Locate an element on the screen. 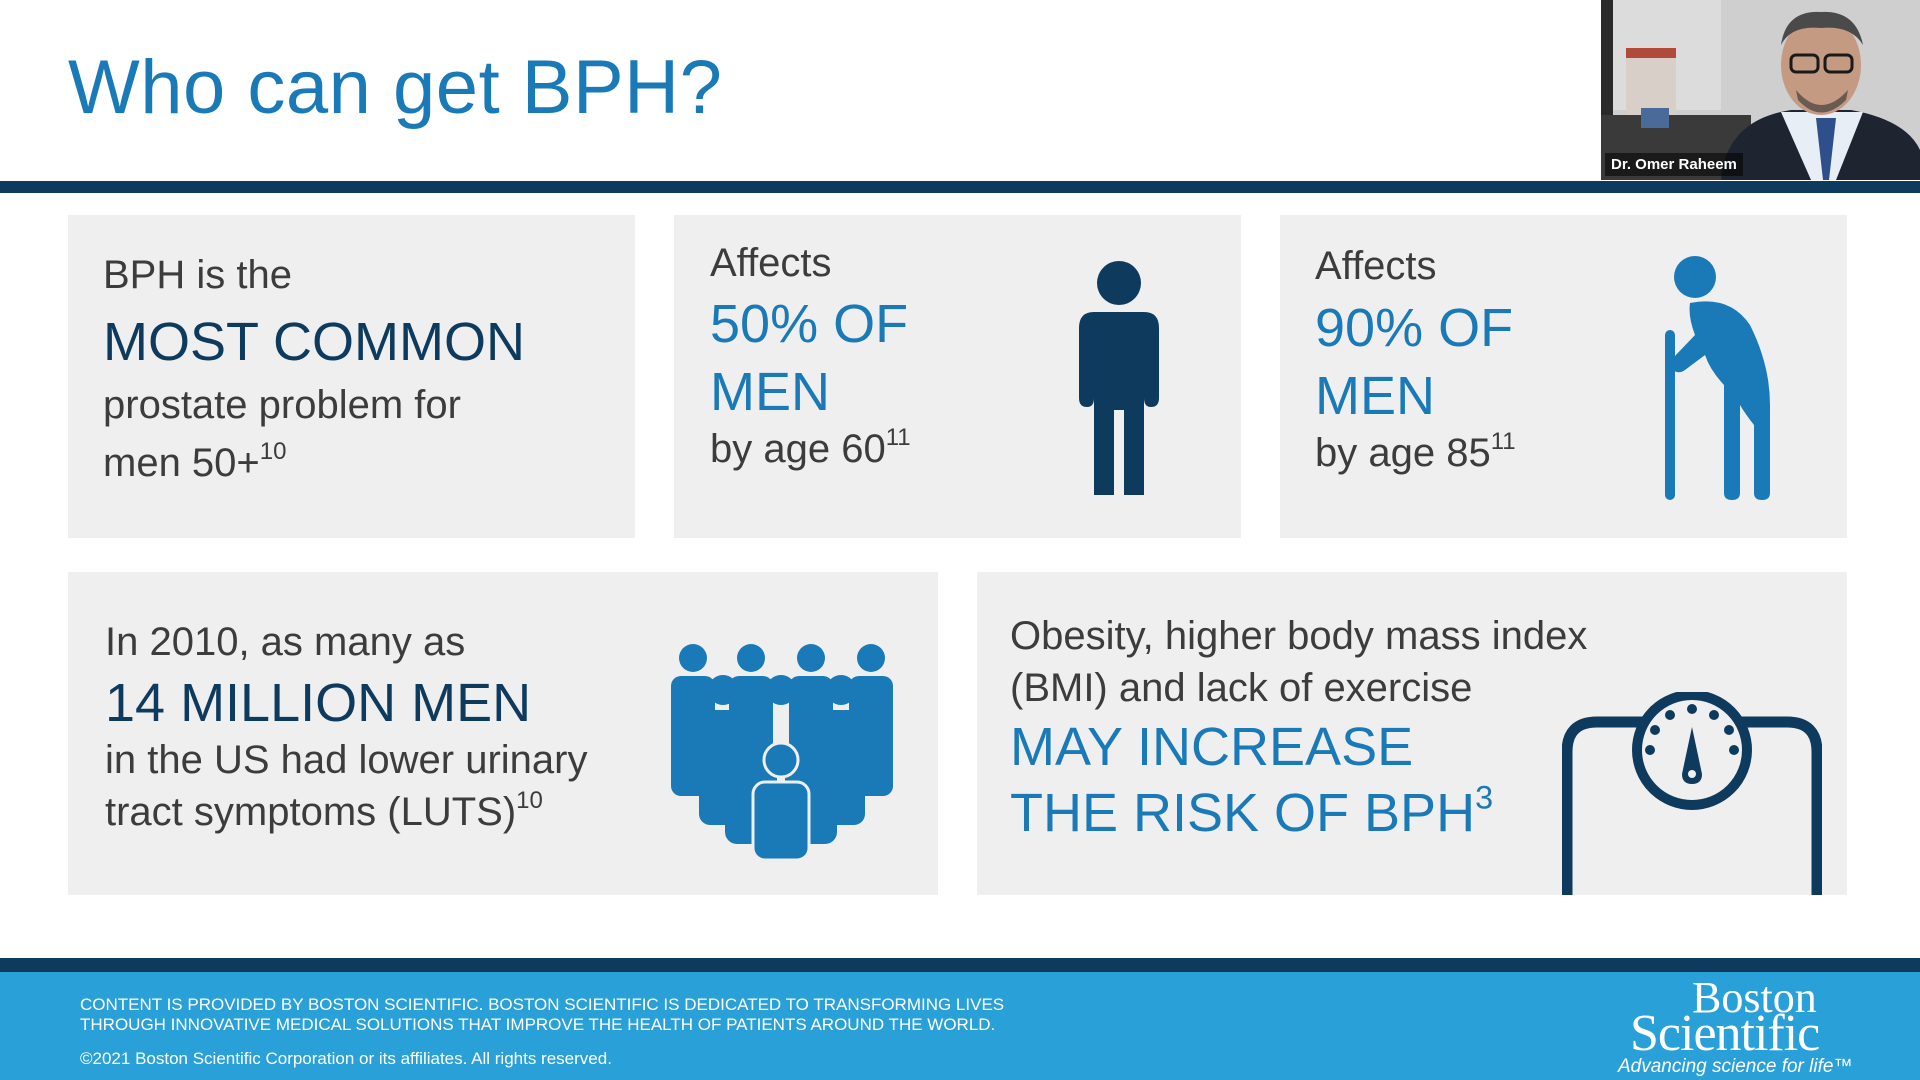  card-highlight: 50% OF is located at coordinates (809, 324).